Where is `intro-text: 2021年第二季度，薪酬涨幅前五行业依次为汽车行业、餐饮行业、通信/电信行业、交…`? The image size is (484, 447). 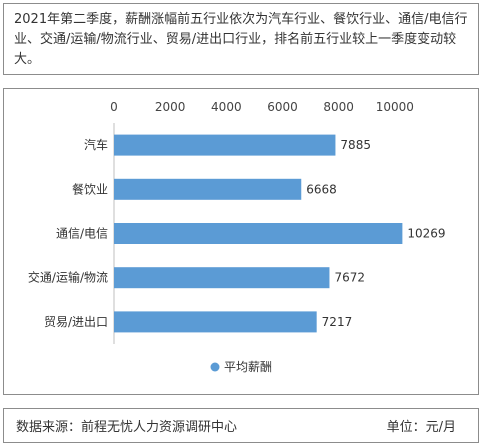 intro-text: 2021年第二季度，薪酬涨幅前五行业依次为汽车行业、餐饮行业、通信/电信行业、交… is located at coordinates (241, 39).